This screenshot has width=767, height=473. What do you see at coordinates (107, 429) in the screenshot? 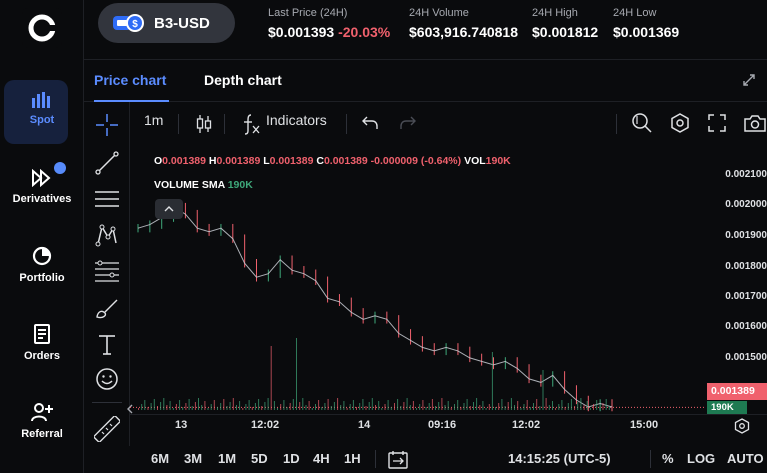
I see `measure-tool` at bounding box center [107, 429].